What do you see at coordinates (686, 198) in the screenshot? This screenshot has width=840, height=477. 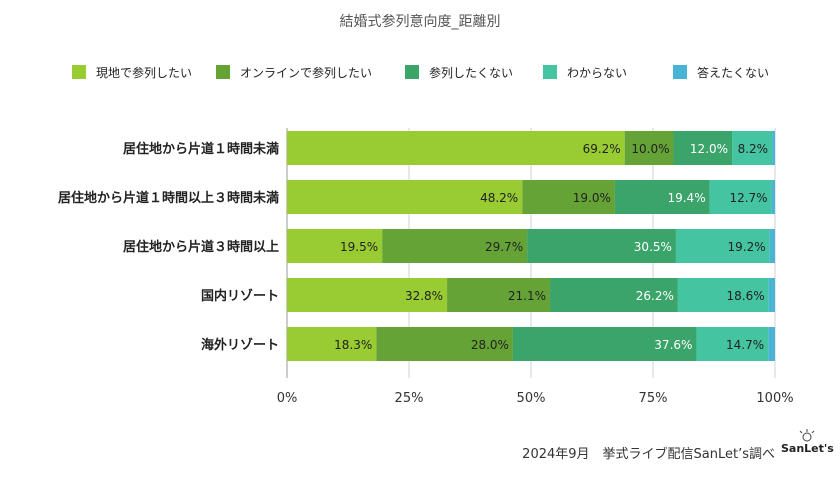 I see `data-label: 19.4%` at bounding box center [686, 198].